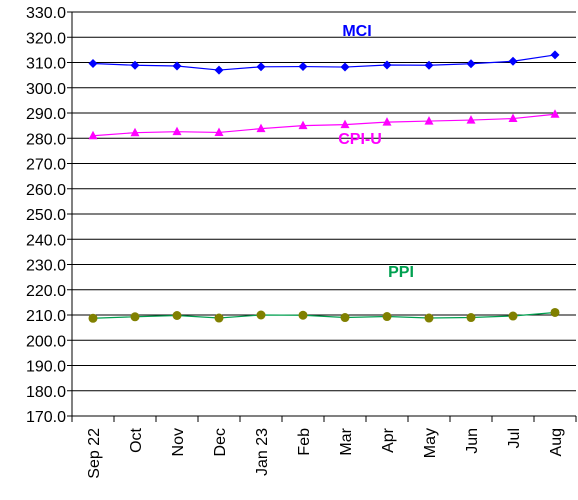  Describe the element at coordinates (46, 139) in the screenshot. I see `y-tick-label: 280.0` at that location.